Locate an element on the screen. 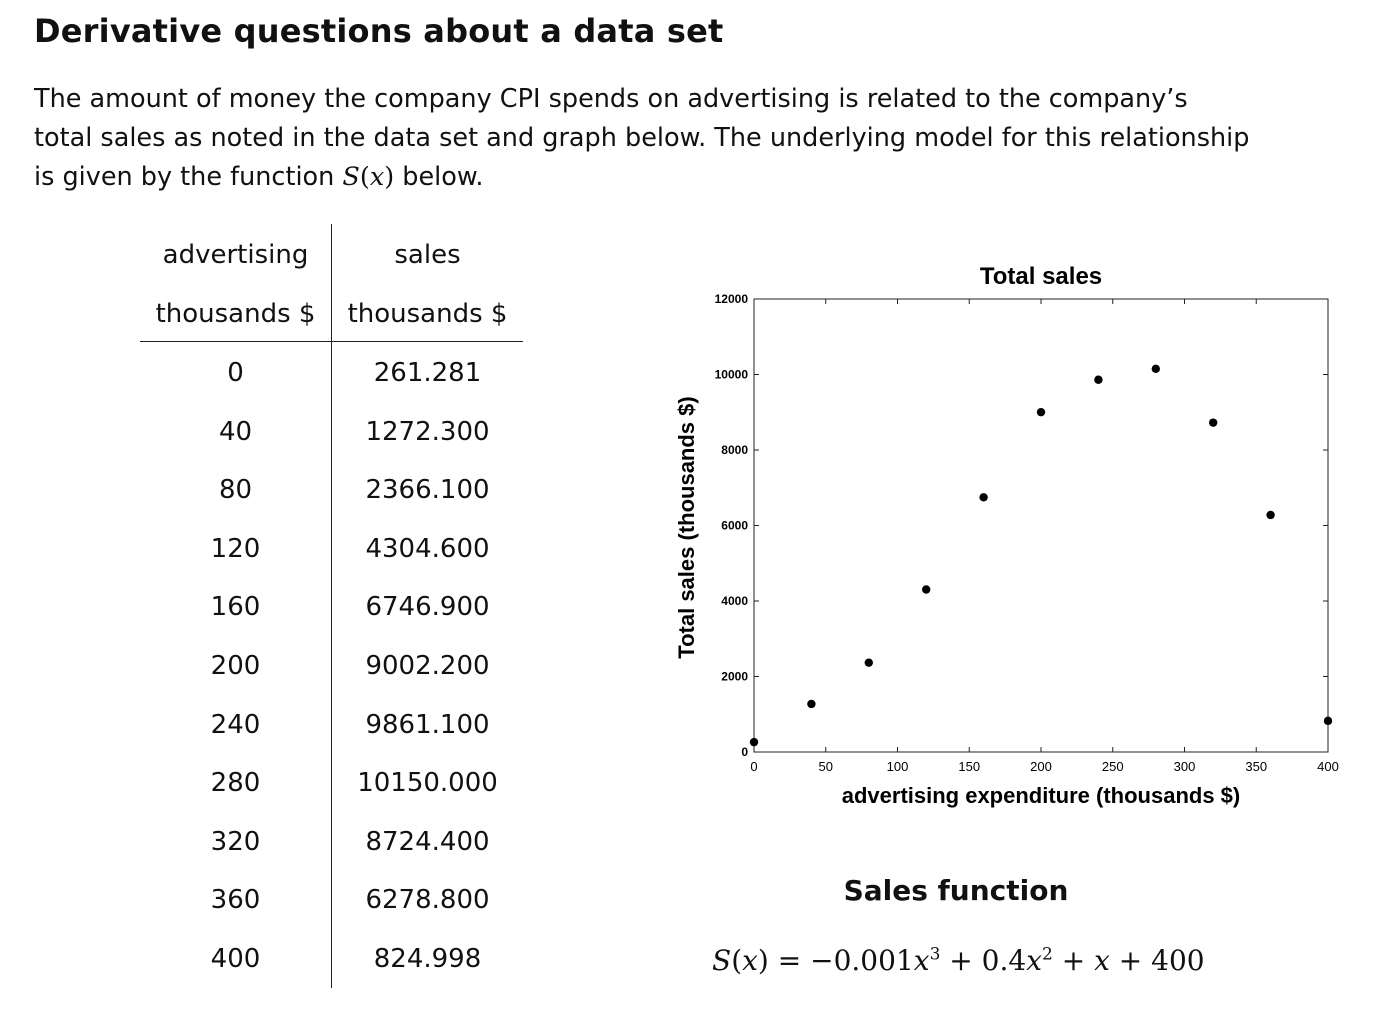 The height and width of the screenshot is (1011, 1387). x-tick-label: 50 is located at coordinates (826, 766).